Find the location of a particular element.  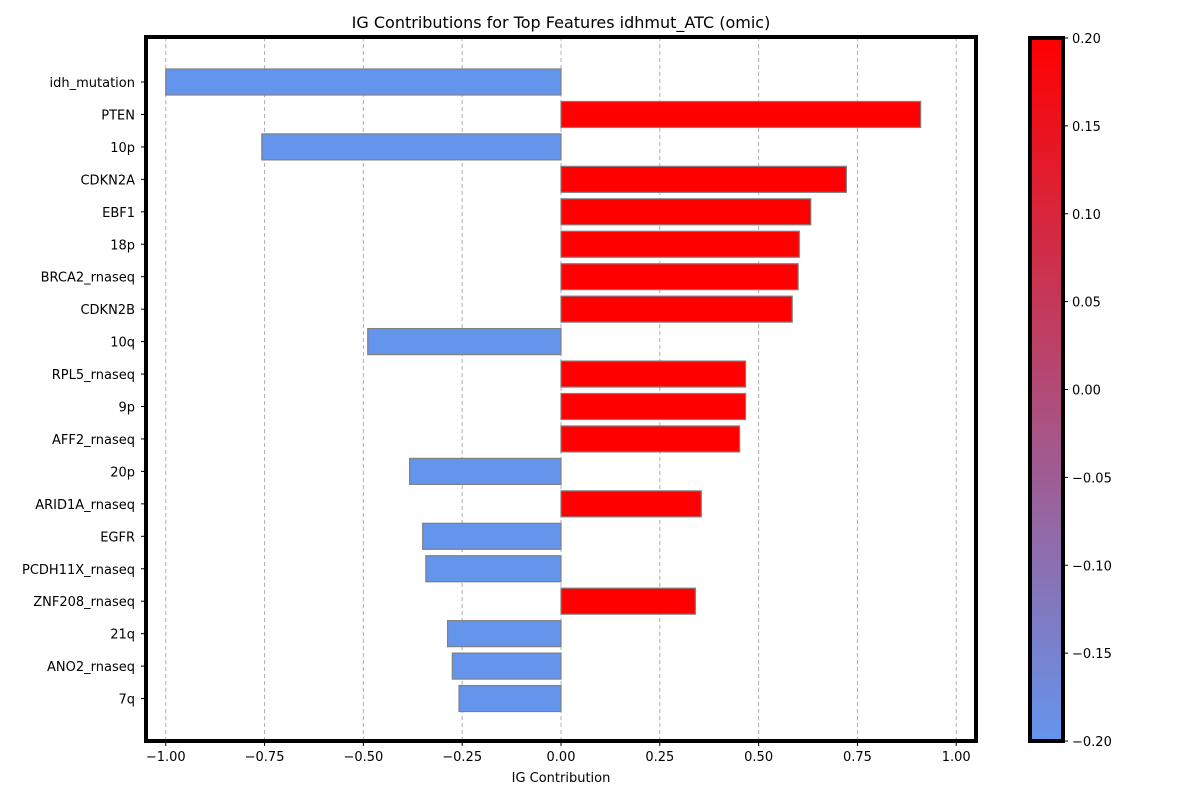

y-tick-label: EGFR is located at coordinates (117, 537).